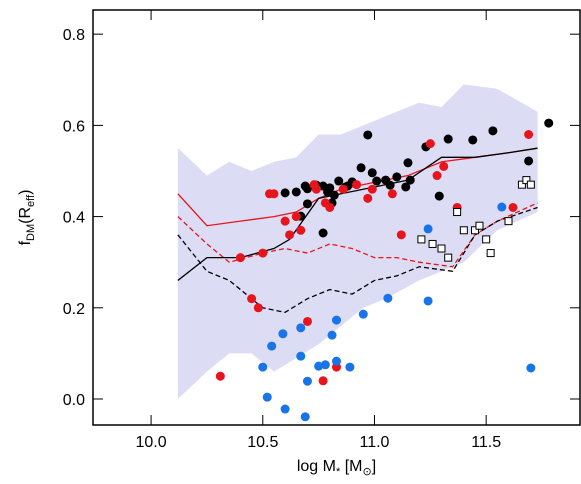  Describe the element at coordinates (74, 400) in the screenshot. I see `y-tick-label: 0.0` at that location.